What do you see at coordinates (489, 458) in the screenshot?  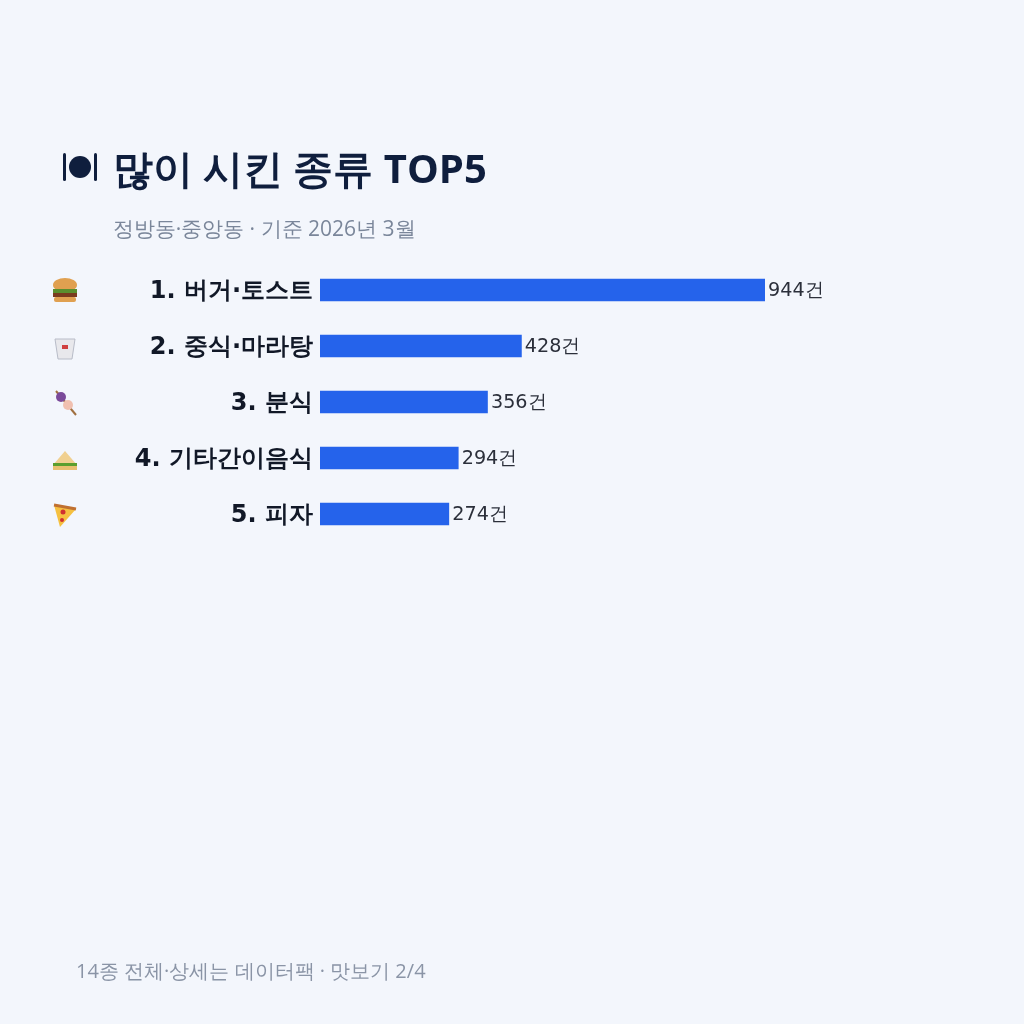 I see `data-label: 294건` at bounding box center [489, 458].